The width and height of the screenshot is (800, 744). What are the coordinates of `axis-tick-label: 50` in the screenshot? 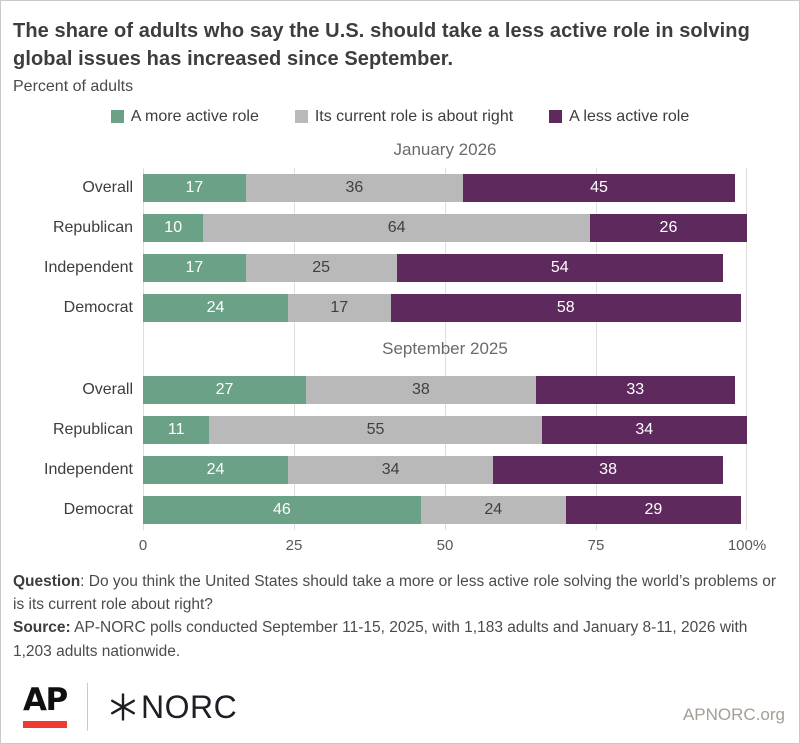 It's located at (445, 545).